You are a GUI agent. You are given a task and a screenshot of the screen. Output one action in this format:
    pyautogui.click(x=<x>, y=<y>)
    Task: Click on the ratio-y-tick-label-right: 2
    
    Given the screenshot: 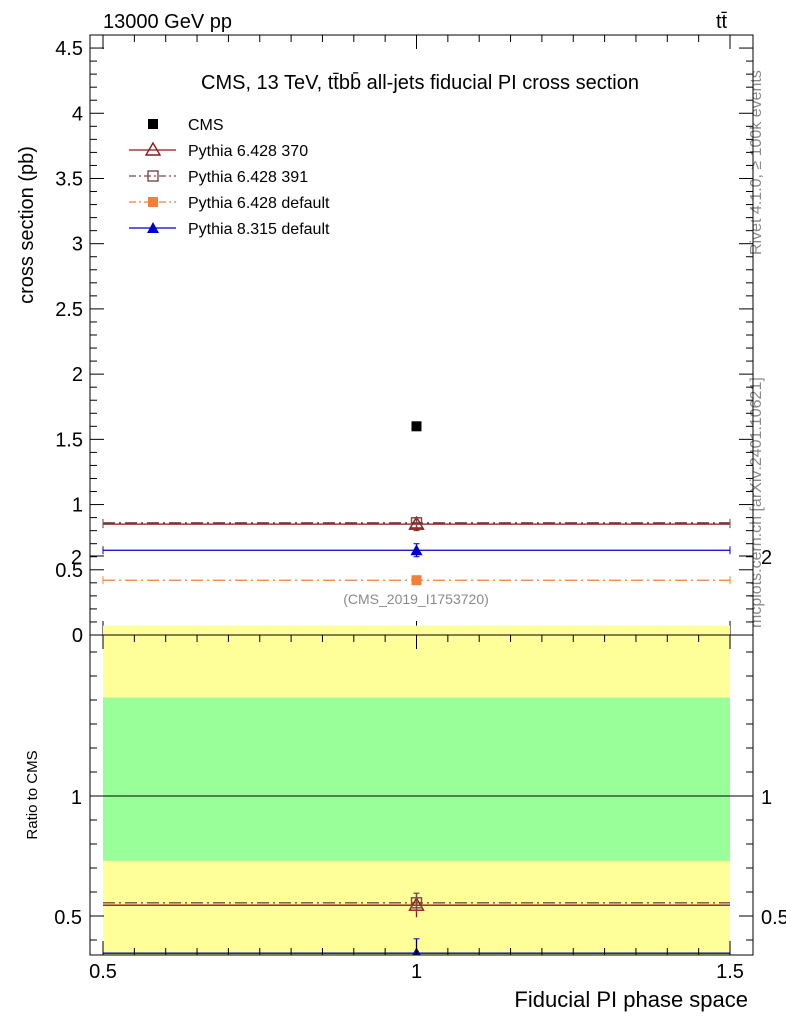 What is the action you would take?
    pyautogui.click(x=766, y=558)
    